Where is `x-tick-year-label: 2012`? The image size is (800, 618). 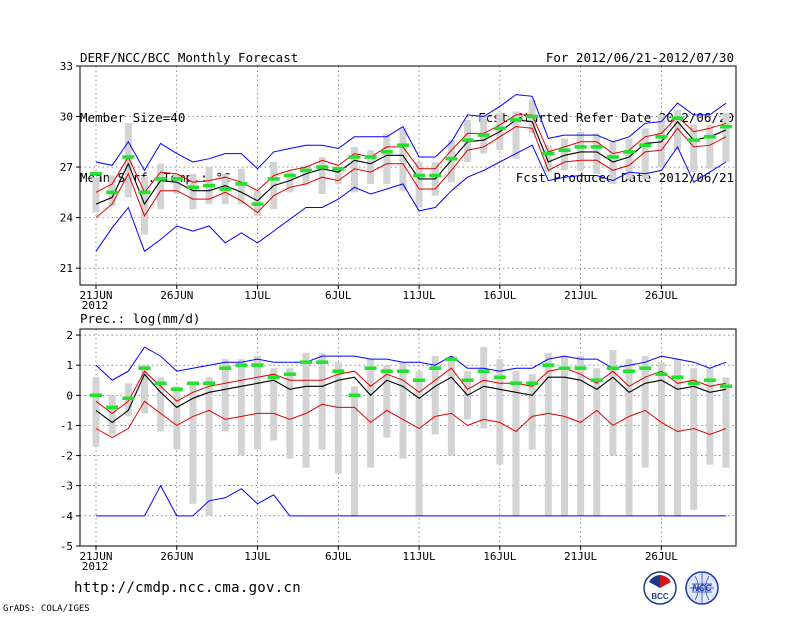 x-tick-year-label: 2012 is located at coordinates (95, 566).